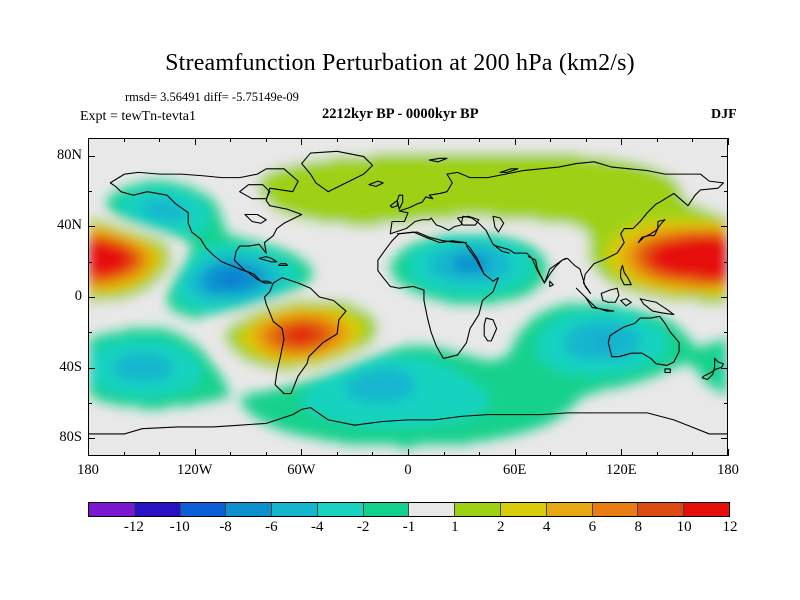  What do you see at coordinates (317, 527) in the screenshot?
I see `colorbar-tick-label: -4` at bounding box center [317, 527].